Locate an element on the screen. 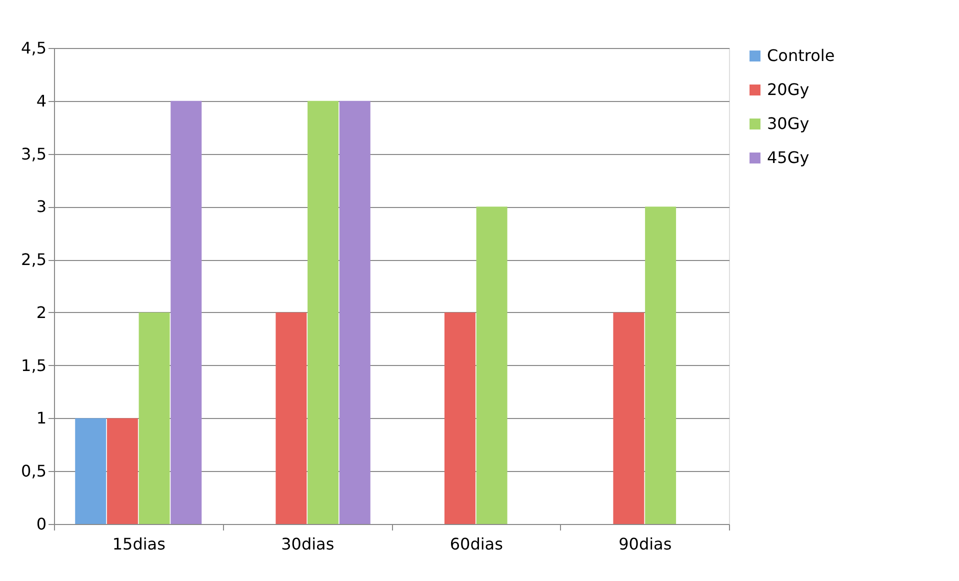 The width and height of the screenshot is (959, 581). y-tick-label: 3 is located at coordinates (41, 206).